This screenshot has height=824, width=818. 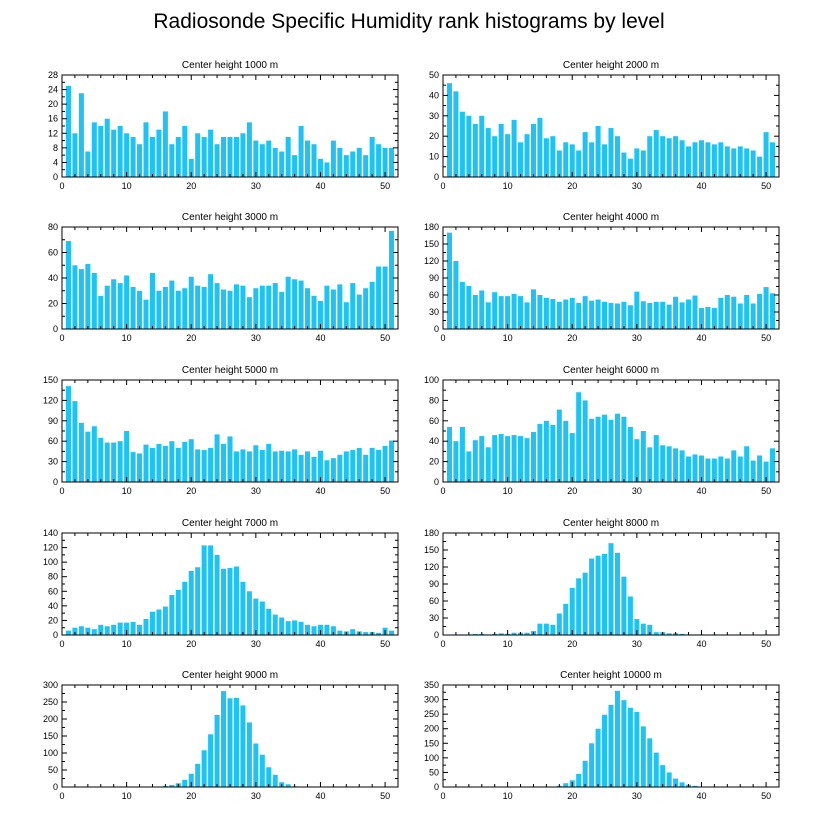 What do you see at coordinates (434, 278) in the screenshot?
I see `y-tick-label: 90` at bounding box center [434, 278].